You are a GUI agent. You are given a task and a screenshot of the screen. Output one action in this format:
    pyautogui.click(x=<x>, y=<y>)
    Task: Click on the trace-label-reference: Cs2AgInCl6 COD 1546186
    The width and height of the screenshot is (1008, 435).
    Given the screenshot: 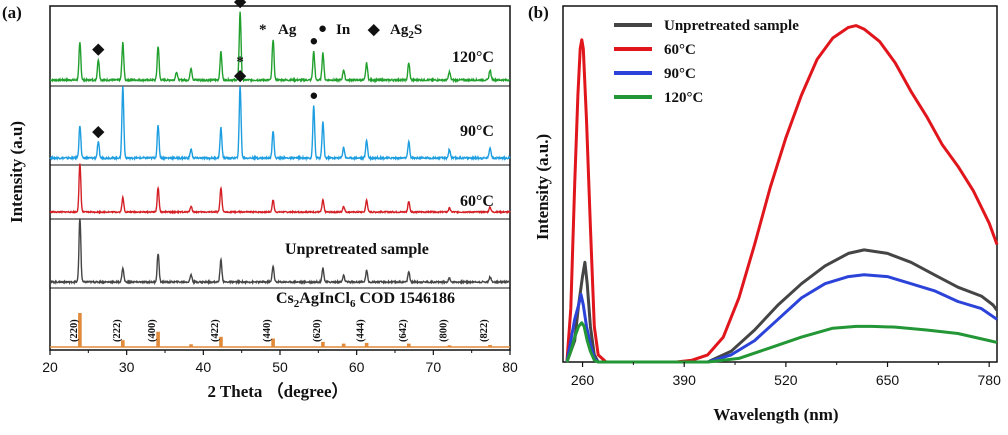 What is the action you would take?
    pyautogui.click(x=365, y=300)
    